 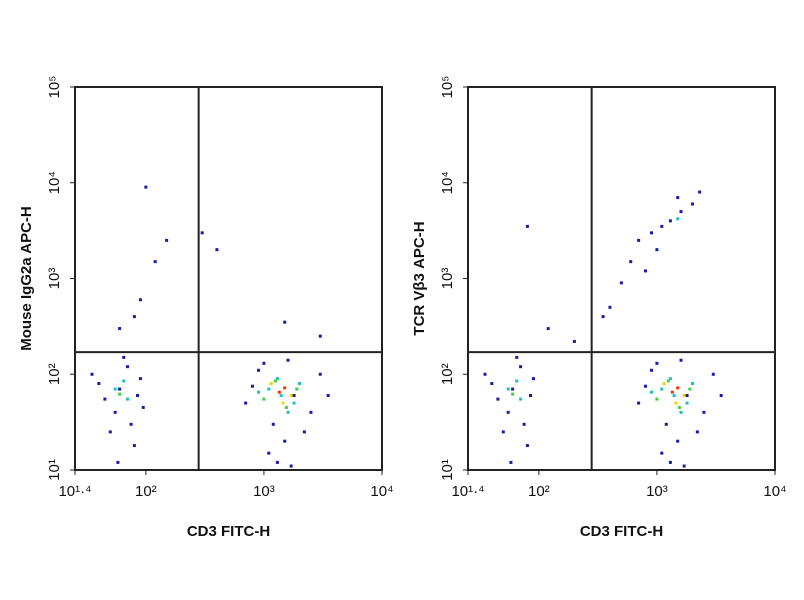 What do you see at coordinates (419, 278) in the screenshot?
I see `y-axis-title: TCR Vβ3 APC-H` at bounding box center [419, 278].